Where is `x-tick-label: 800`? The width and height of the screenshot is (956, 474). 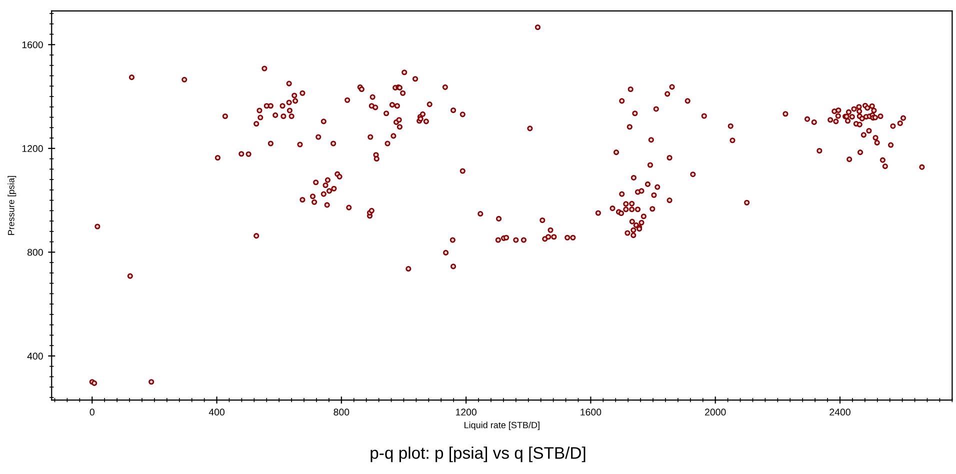 x-tick-label: 800 is located at coordinates (342, 412).